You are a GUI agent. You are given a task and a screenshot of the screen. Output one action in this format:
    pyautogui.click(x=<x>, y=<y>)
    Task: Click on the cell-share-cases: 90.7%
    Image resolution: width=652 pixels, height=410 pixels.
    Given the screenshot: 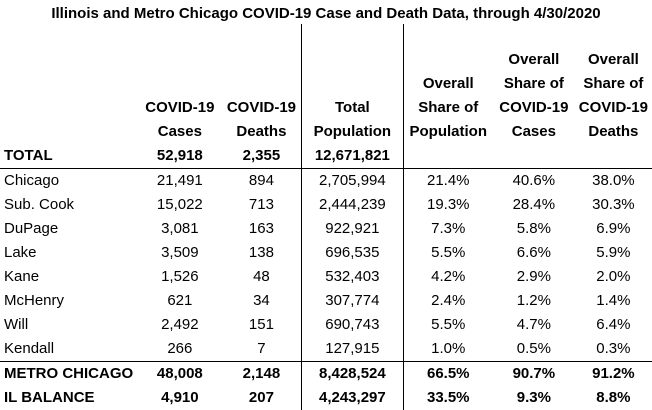 What is the action you would take?
    pyautogui.click(x=534, y=373)
    